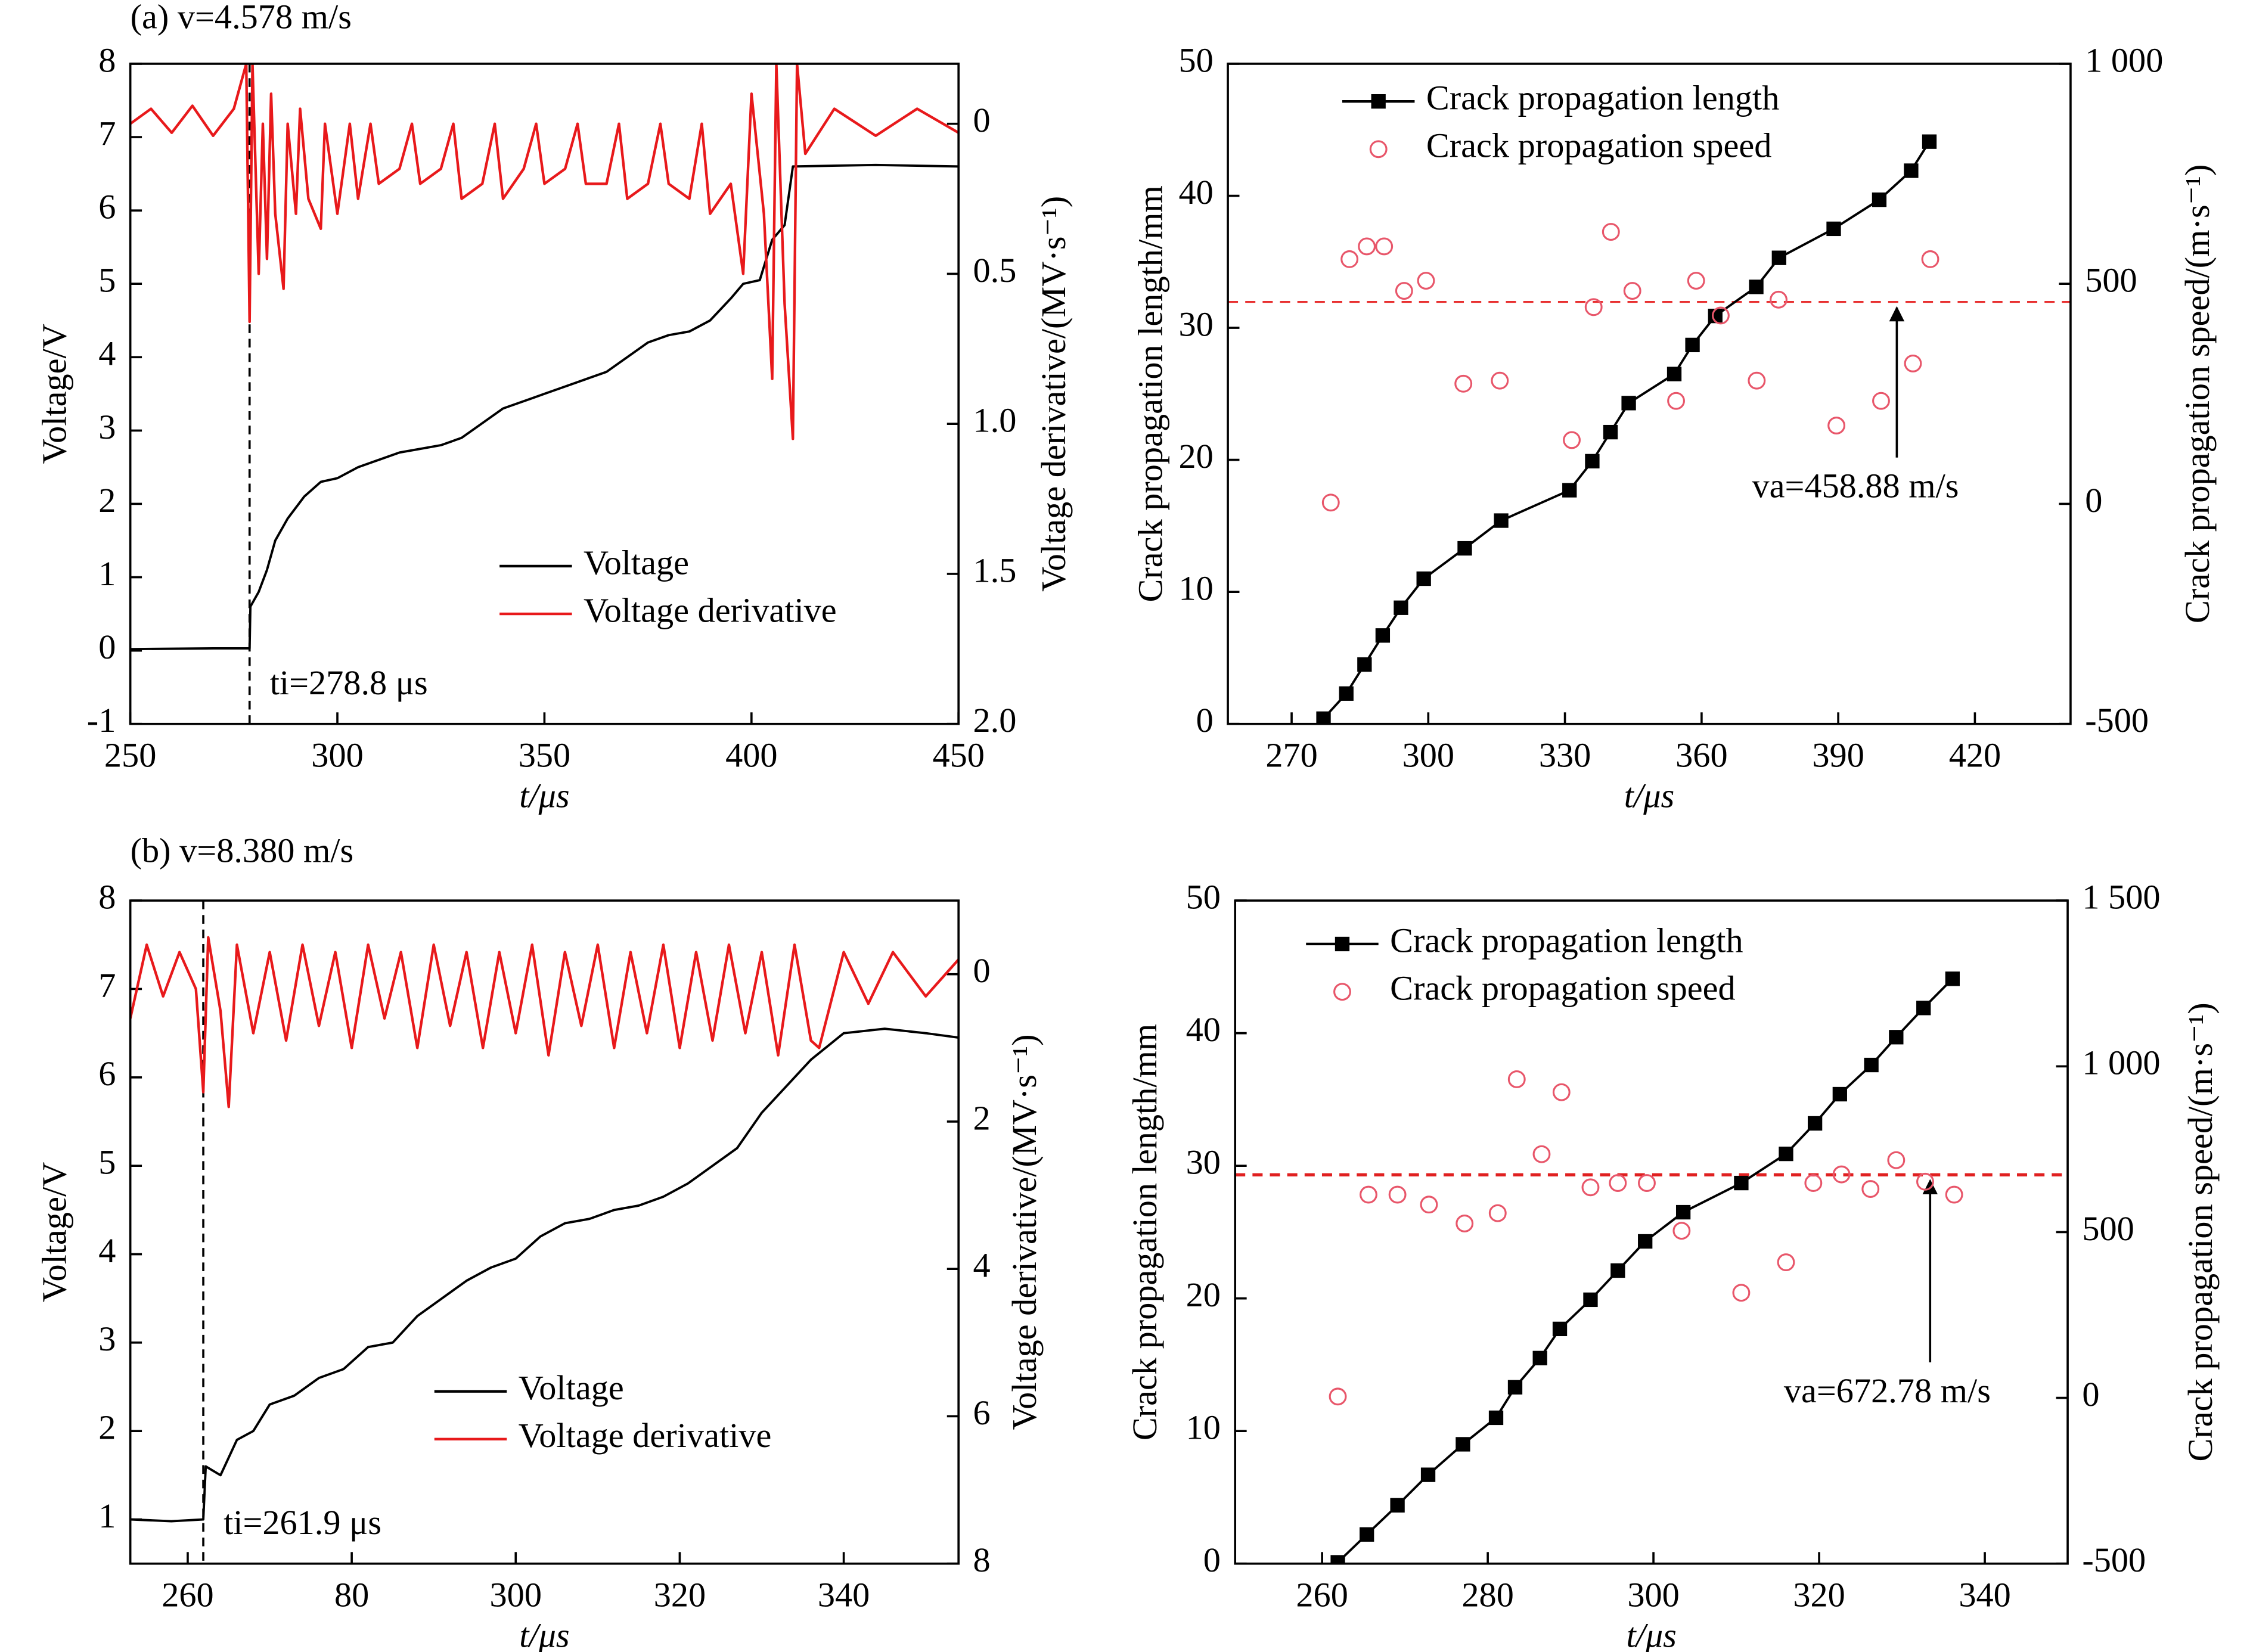 The height and width of the screenshot is (1652, 2253). What do you see at coordinates (107, 207) in the screenshot?
I see `y-tick-label: 6` at bounding box center [107, 207].